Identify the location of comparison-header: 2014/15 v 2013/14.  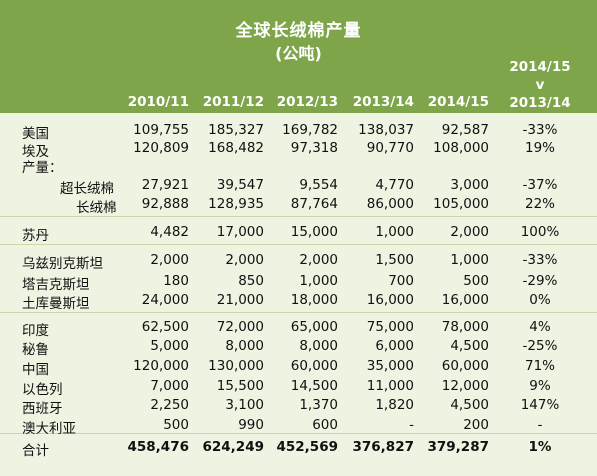
(540, 85).